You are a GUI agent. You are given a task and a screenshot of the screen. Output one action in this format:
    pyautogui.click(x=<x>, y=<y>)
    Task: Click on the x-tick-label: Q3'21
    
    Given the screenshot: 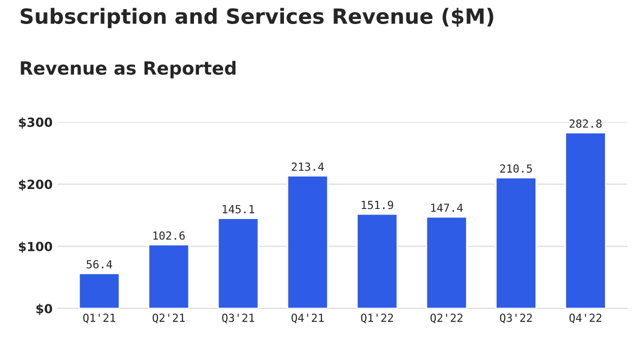 What is the action you would take?
    pyautogui.click(x=238, y=319)
    